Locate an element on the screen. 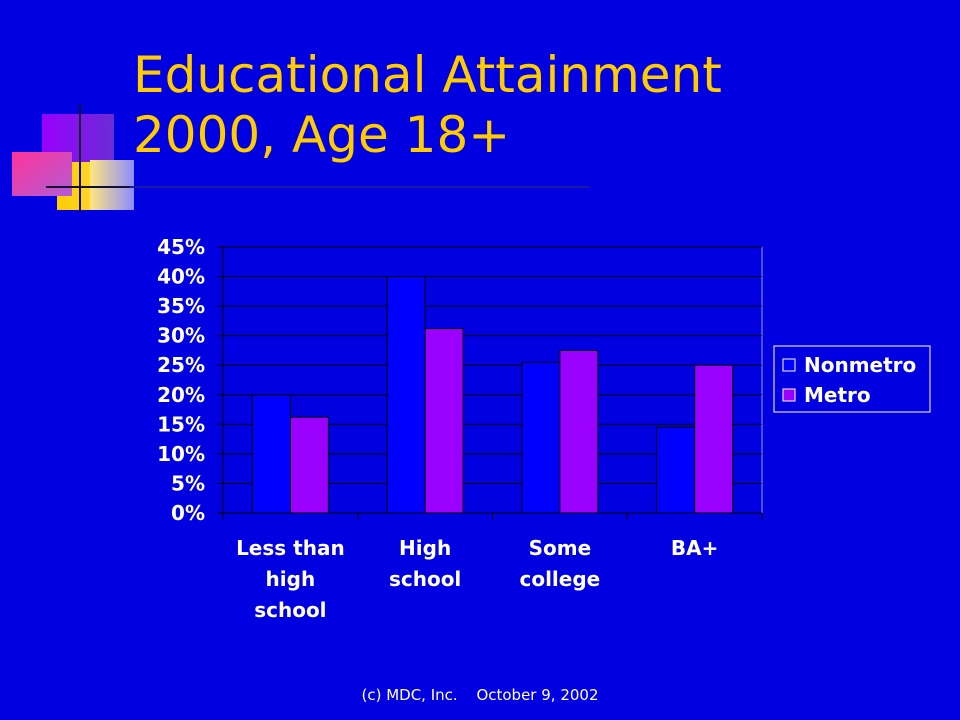 This screenshot has width=960, height=720. legend-swatch-metro is located at coordinates (789, 395).